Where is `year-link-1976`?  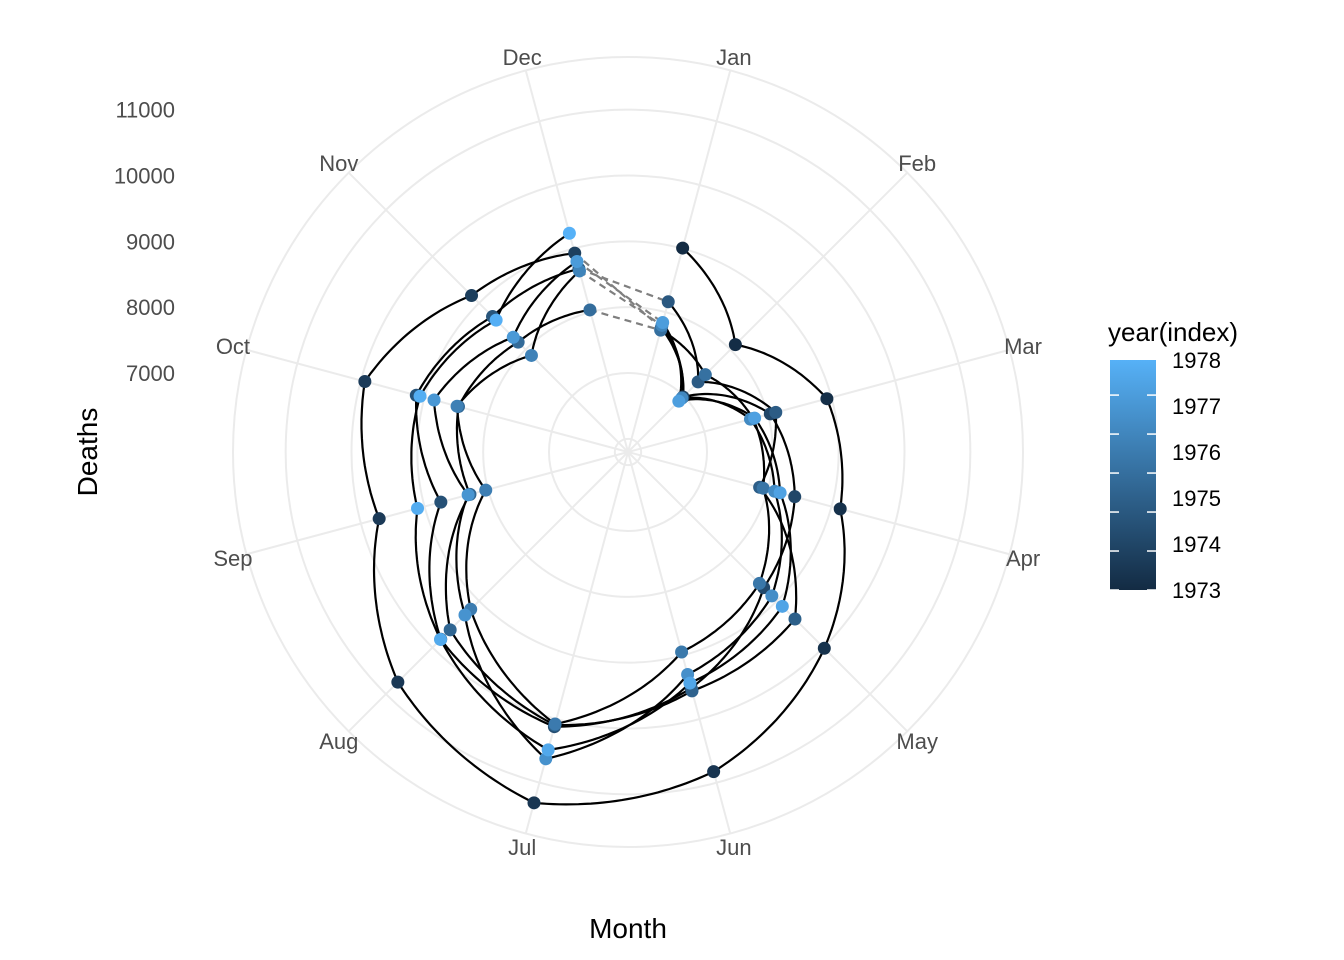
year-link-1976 is located at coordinates (620, 298).